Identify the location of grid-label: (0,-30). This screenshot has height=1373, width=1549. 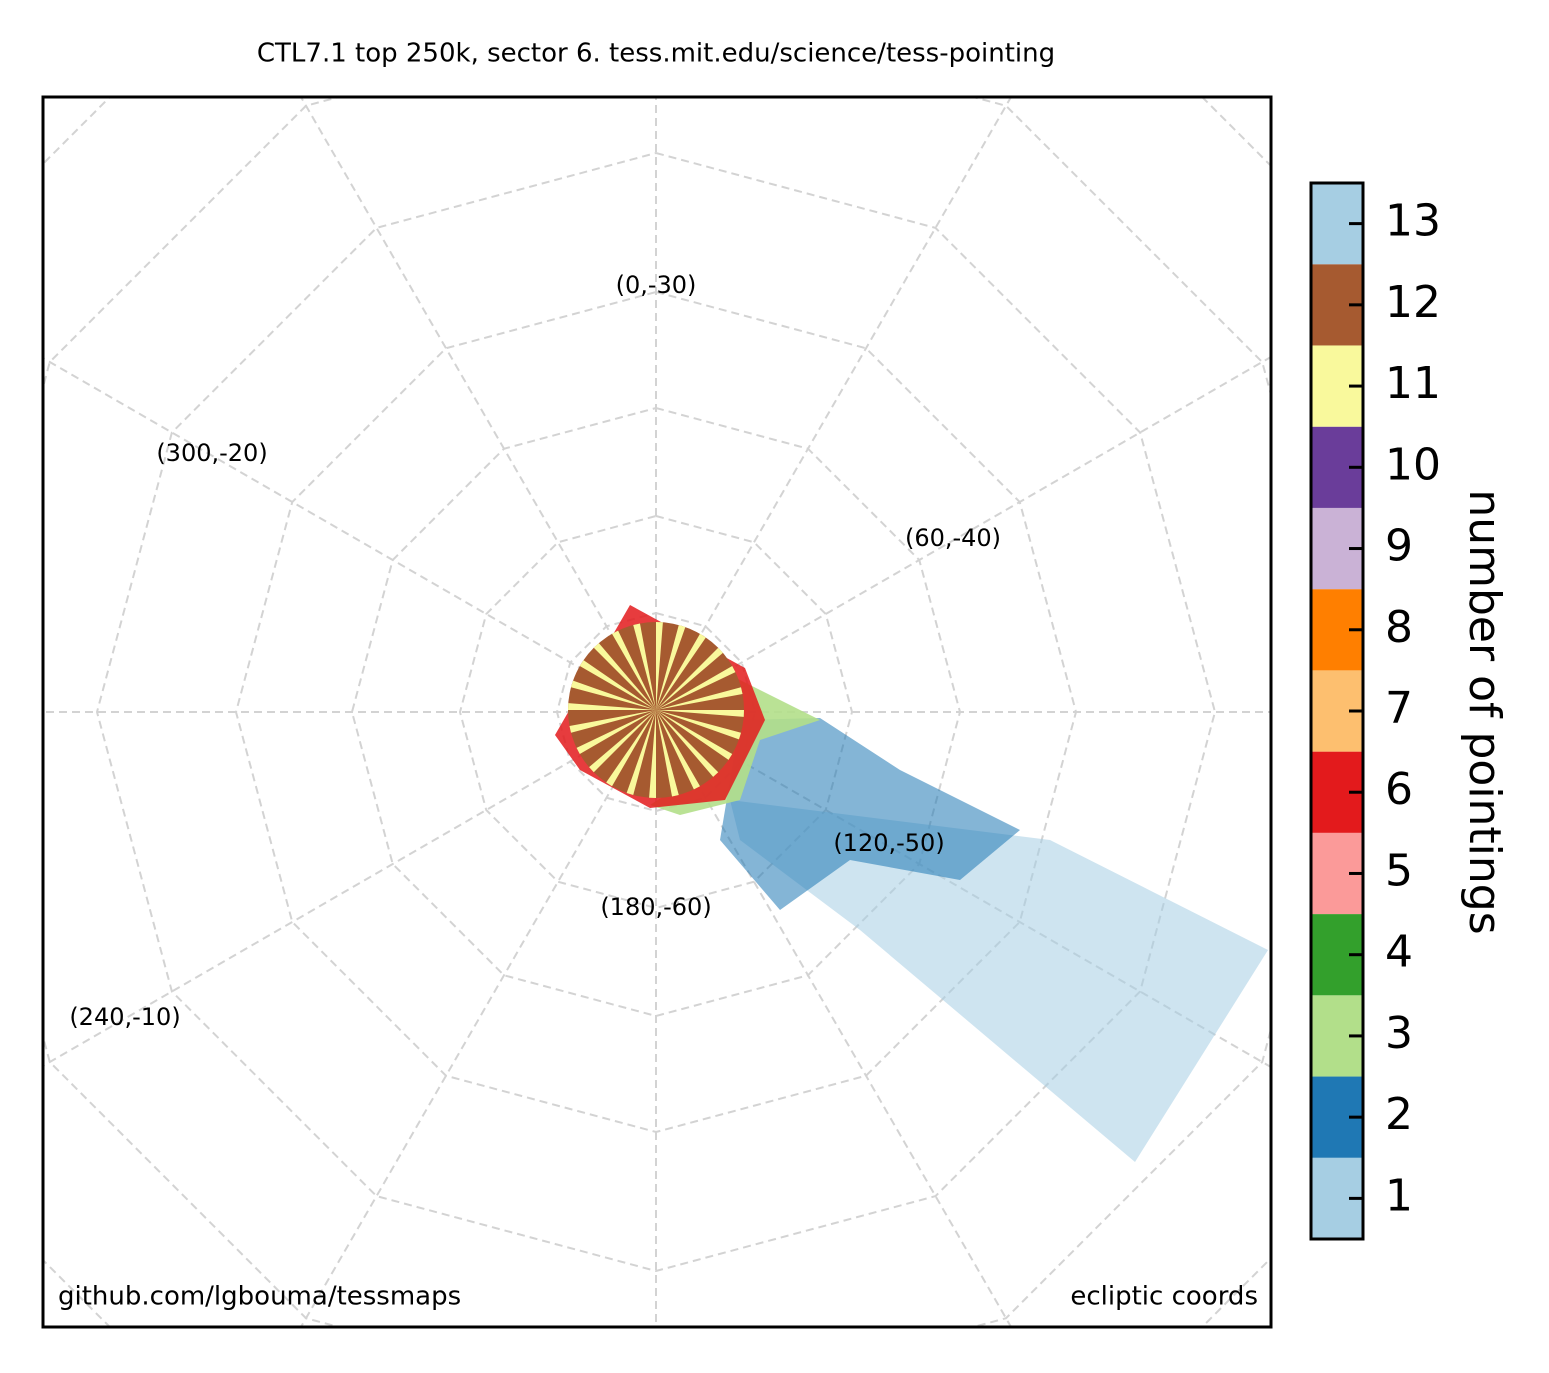
(656, 285).